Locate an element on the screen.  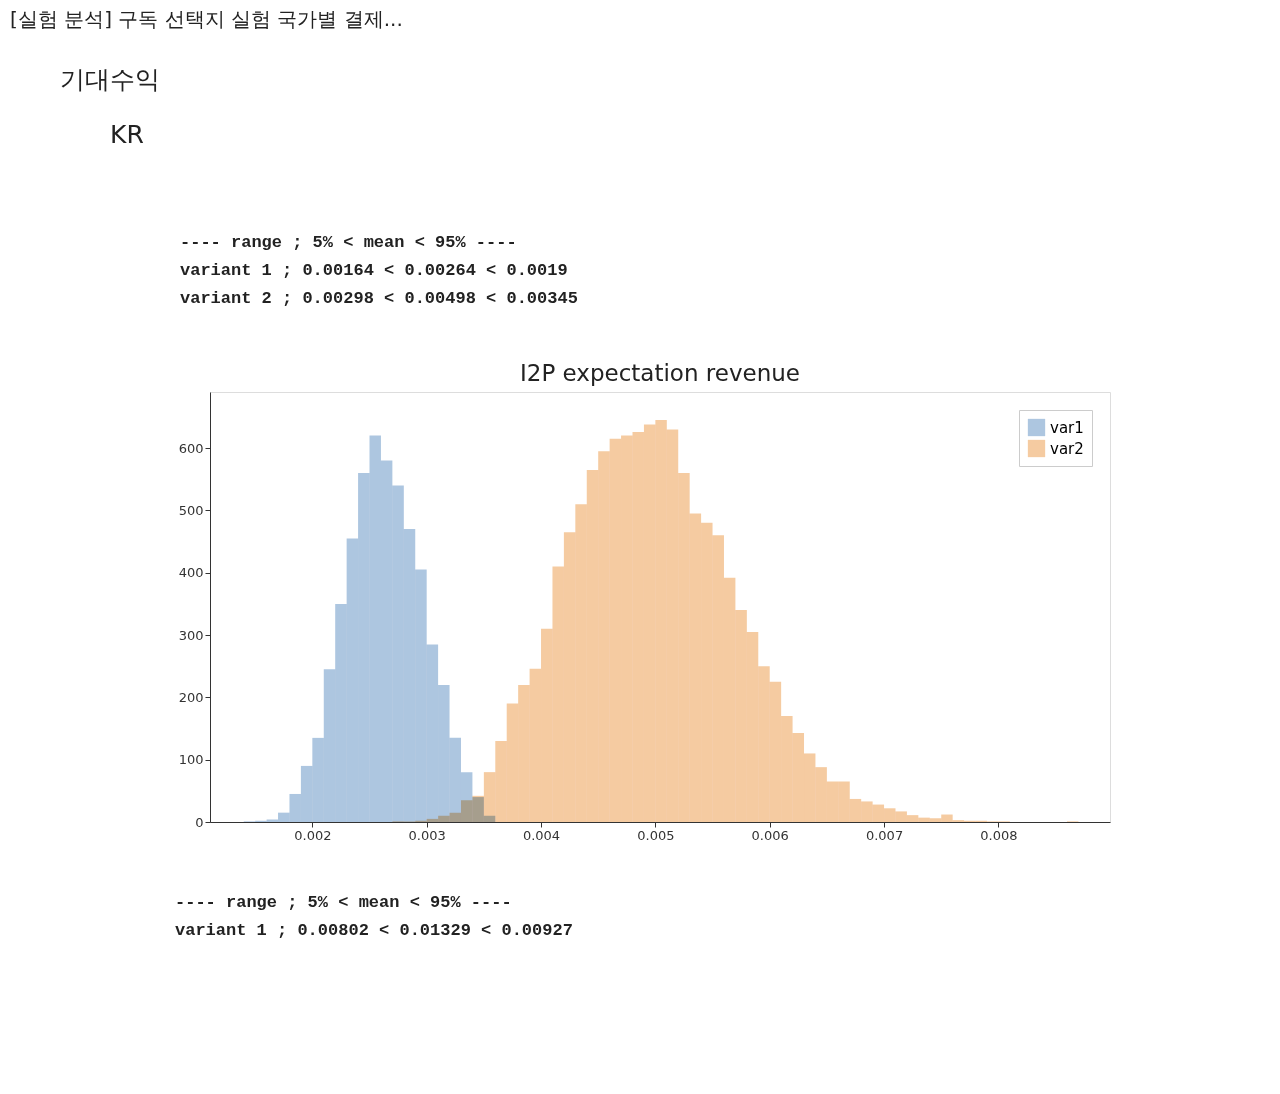
legend-label: var1 is located at coordinates (1067, 427).